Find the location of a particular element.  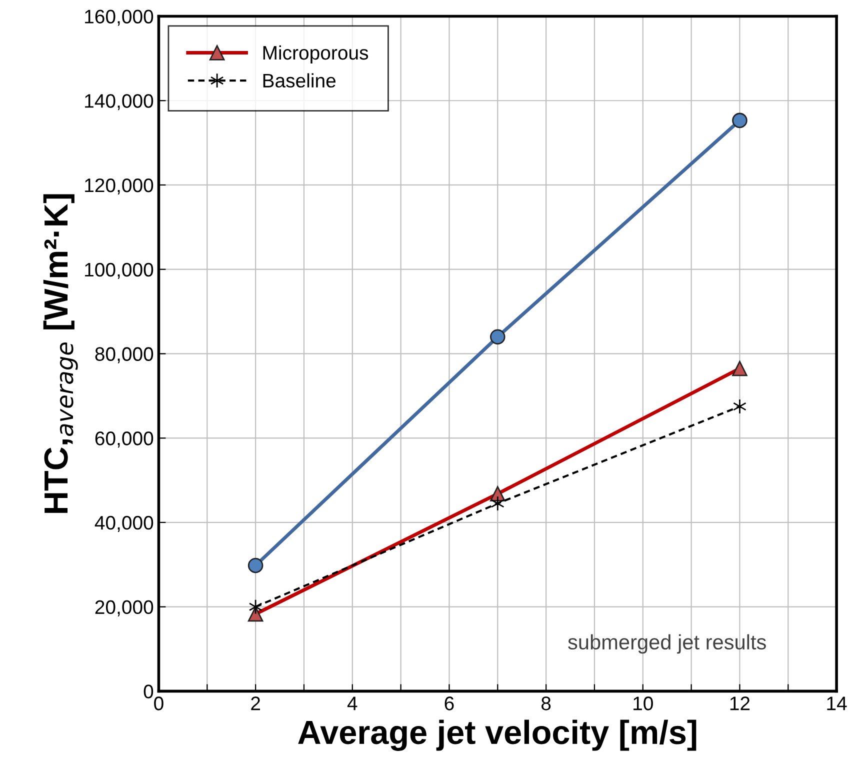

x-tick-label: 2 is located at coordinates (255, 703).